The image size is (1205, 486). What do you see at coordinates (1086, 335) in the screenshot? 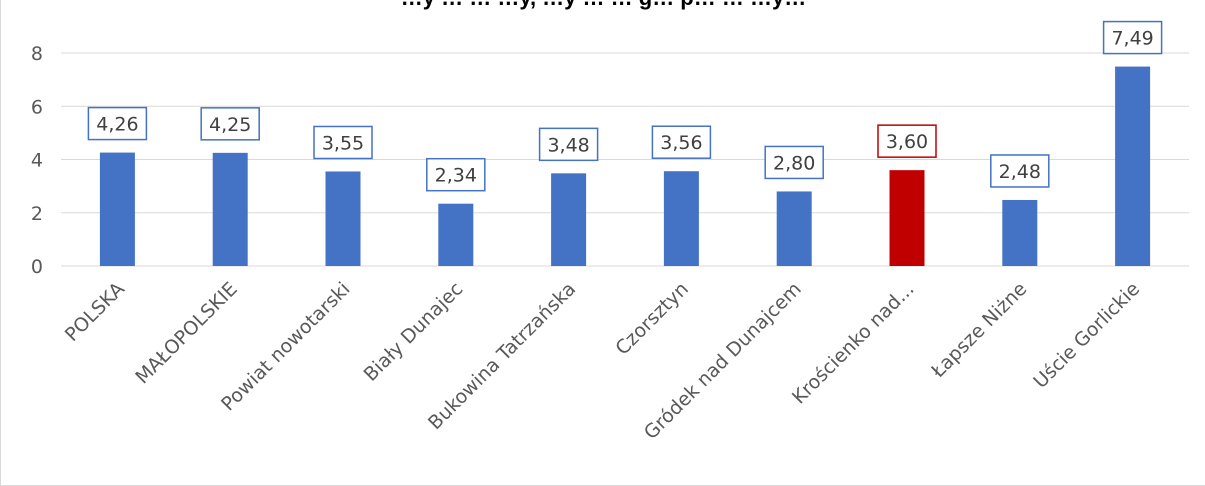
I see `category-label: Uście Gorlickie` at bounding box center [1086, 335].